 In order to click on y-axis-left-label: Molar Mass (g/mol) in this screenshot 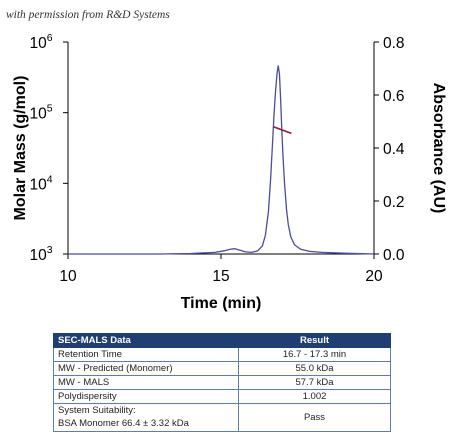, I will do `click(20, 148)`.